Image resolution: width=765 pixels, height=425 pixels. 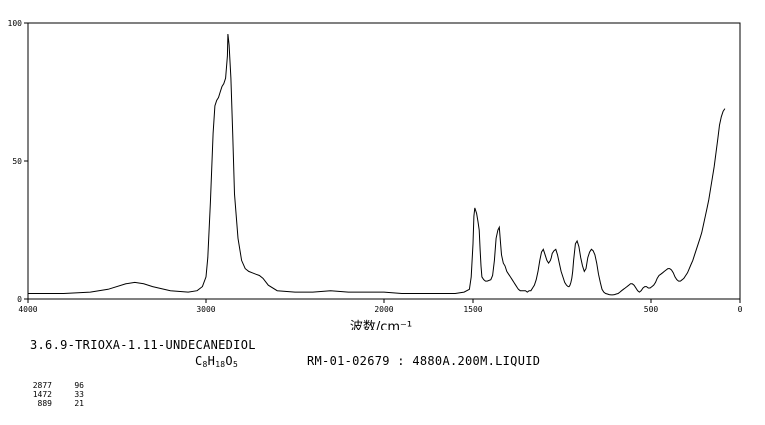 What do you see at coordinates (42, 394) in the screenshot?
I see `peak-wavenumber: 1472` at bounding box center [42, 394].